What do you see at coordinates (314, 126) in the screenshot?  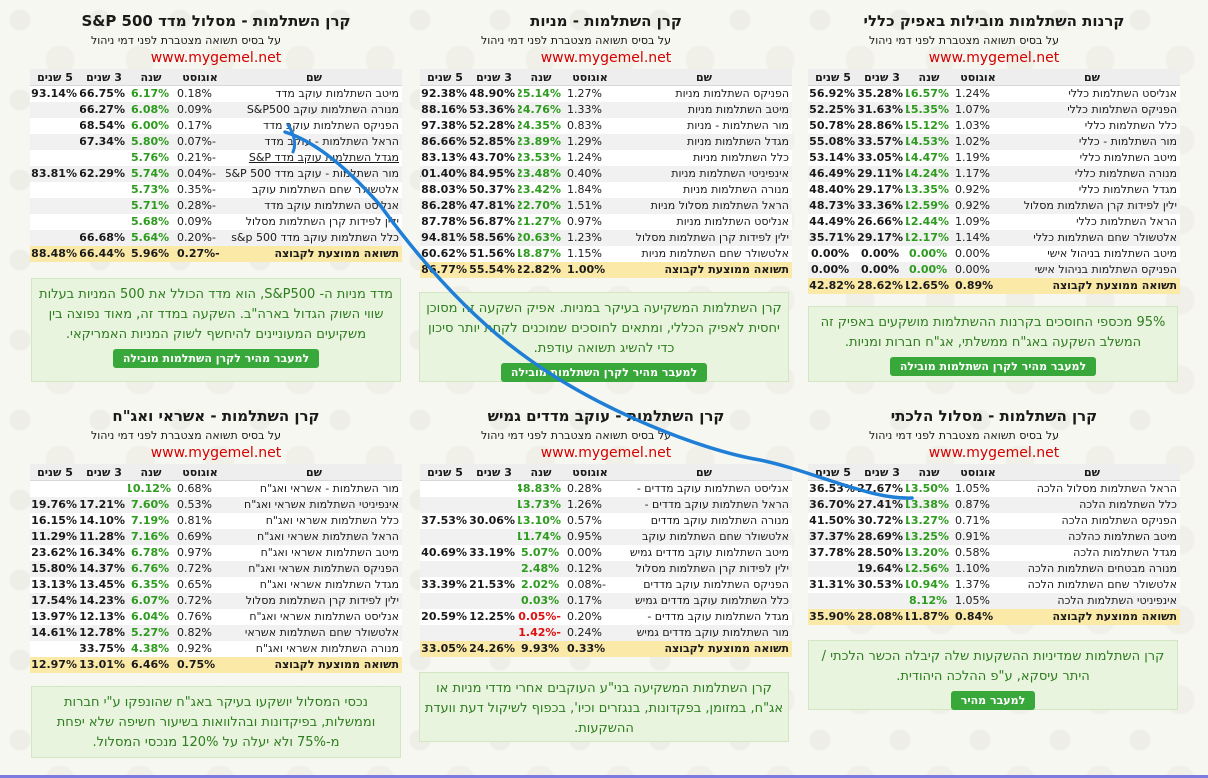 I see `fund-name: הפניקס השתלמות עוקב מדד` at bounding box center [314, 126].